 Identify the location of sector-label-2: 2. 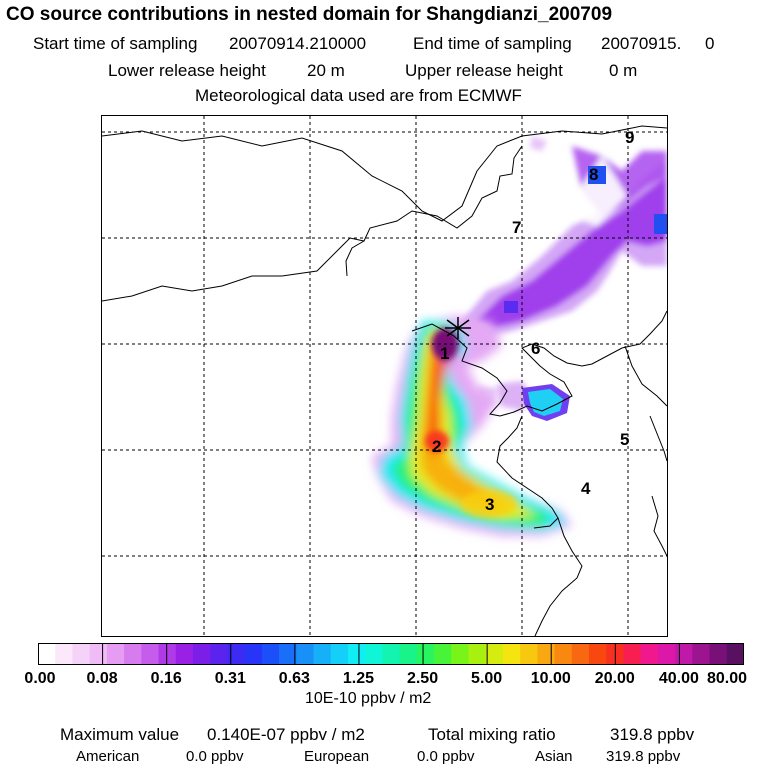
(436, 446).